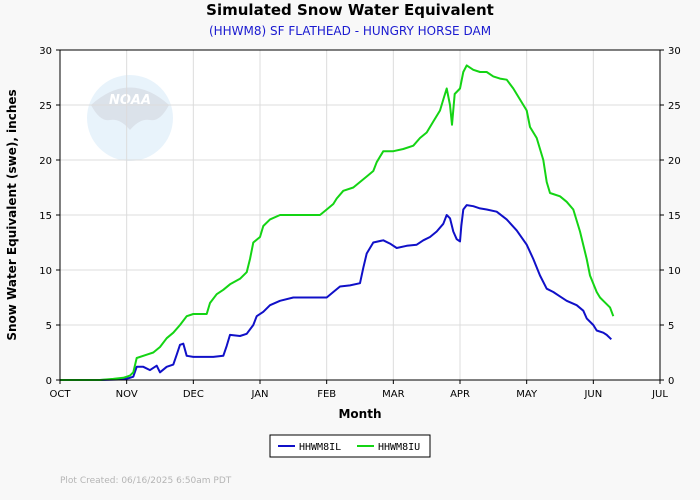 The image size is (700, 500). I want to click on y-tick-label-right: 5, so click(671, 326).